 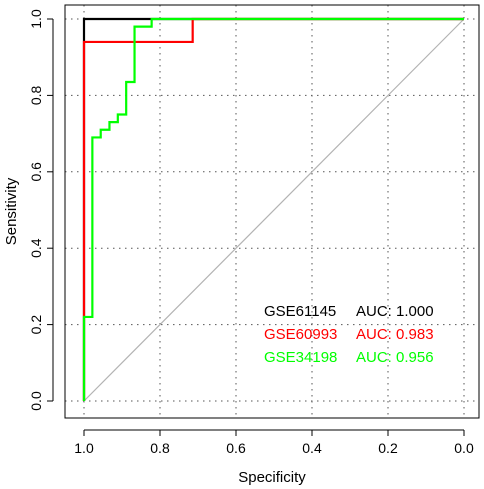 I want to click on y-tick-label: 1.0, so click(x=36, y=19).